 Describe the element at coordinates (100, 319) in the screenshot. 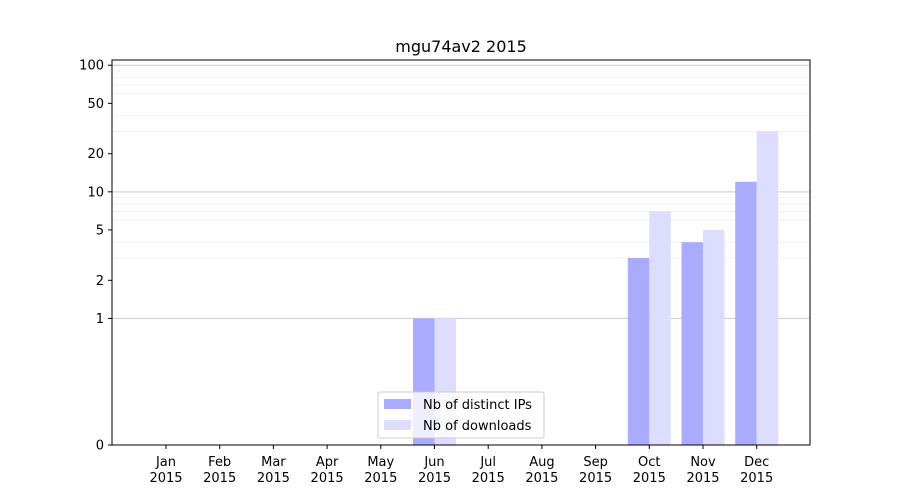

I see `y-tick-label: 1` at that location.